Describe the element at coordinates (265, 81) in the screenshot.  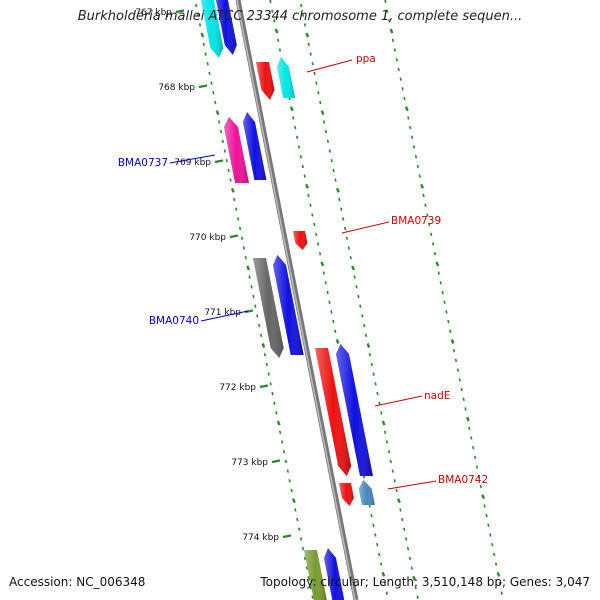
I see `feature-red-ppa` at that location.